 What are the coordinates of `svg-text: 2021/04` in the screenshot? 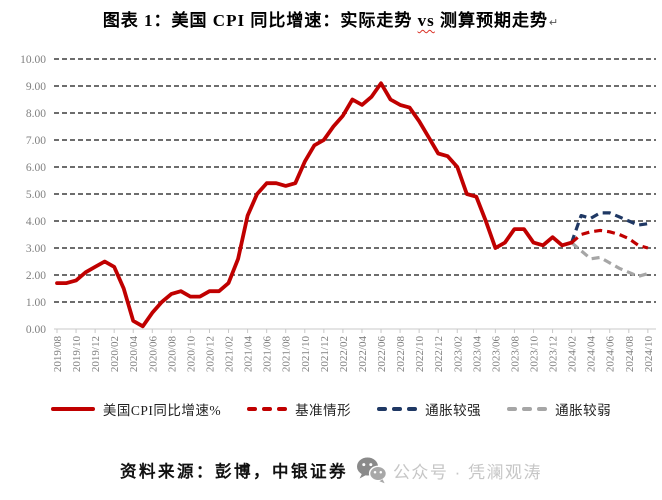 It's located at (249, 354).